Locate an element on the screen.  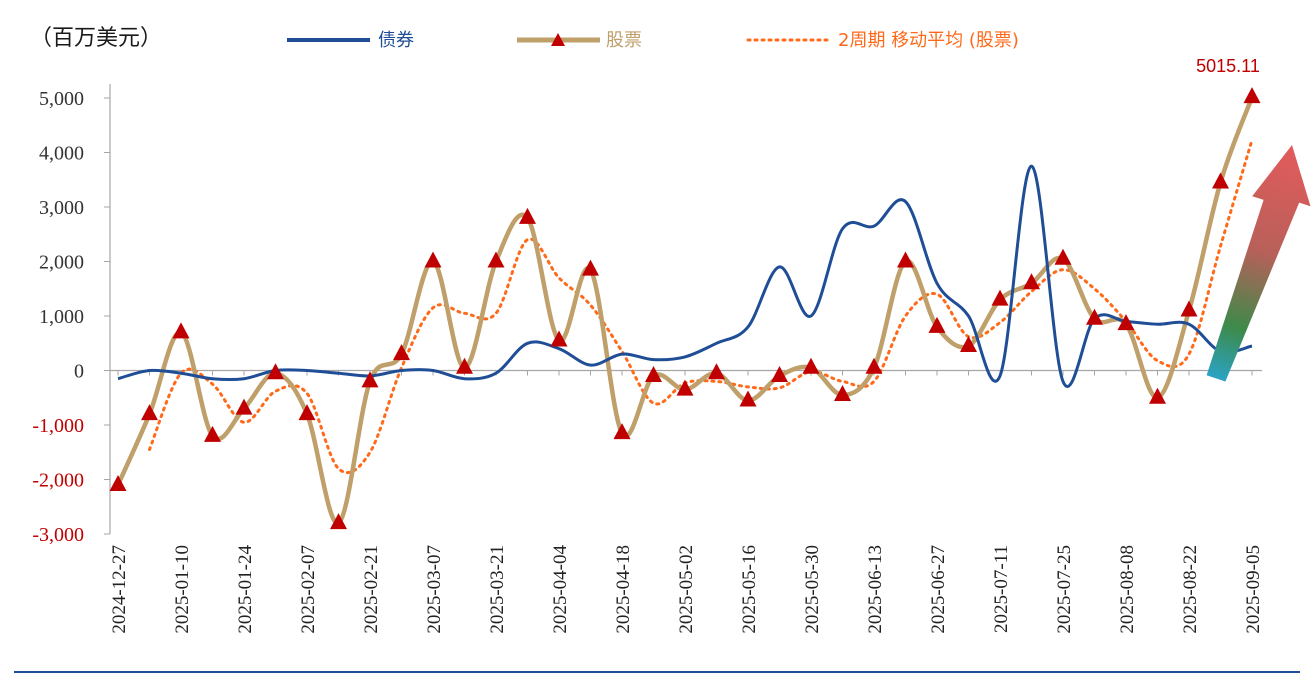
legend-item-bond: 债券 is located at coordinates (350, 40).